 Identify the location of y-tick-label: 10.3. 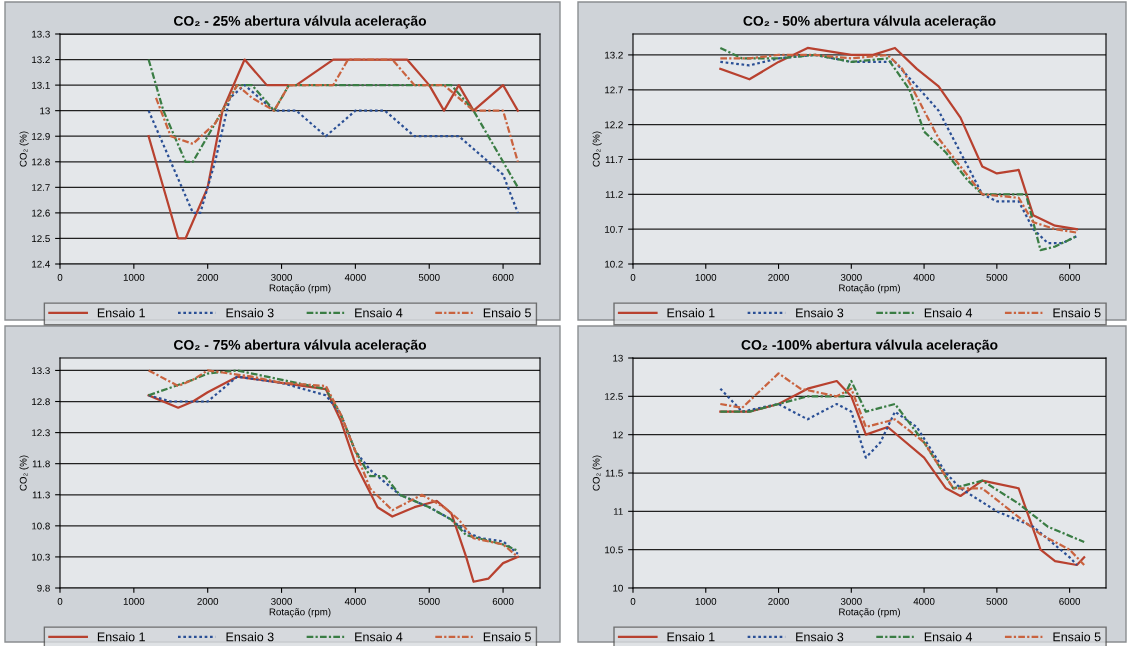
(41, 557).